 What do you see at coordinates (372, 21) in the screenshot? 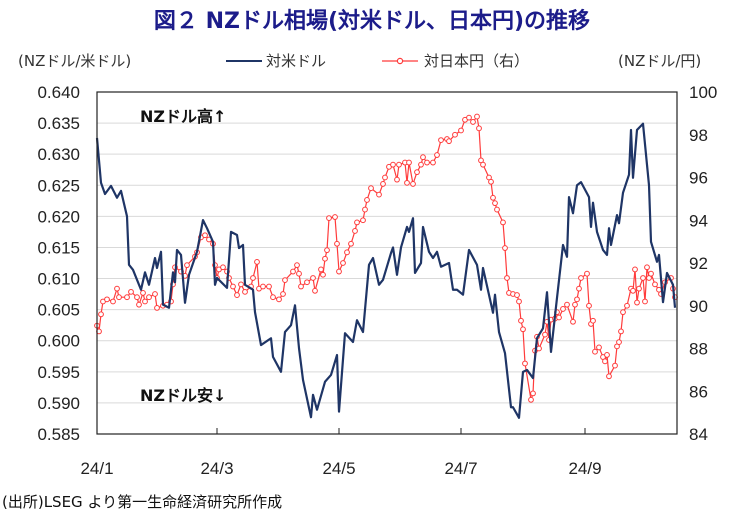
I see `chart-title: 図２ NZドル相場(対米ドル、日本円)の推移` at bounding box center [372, 21].